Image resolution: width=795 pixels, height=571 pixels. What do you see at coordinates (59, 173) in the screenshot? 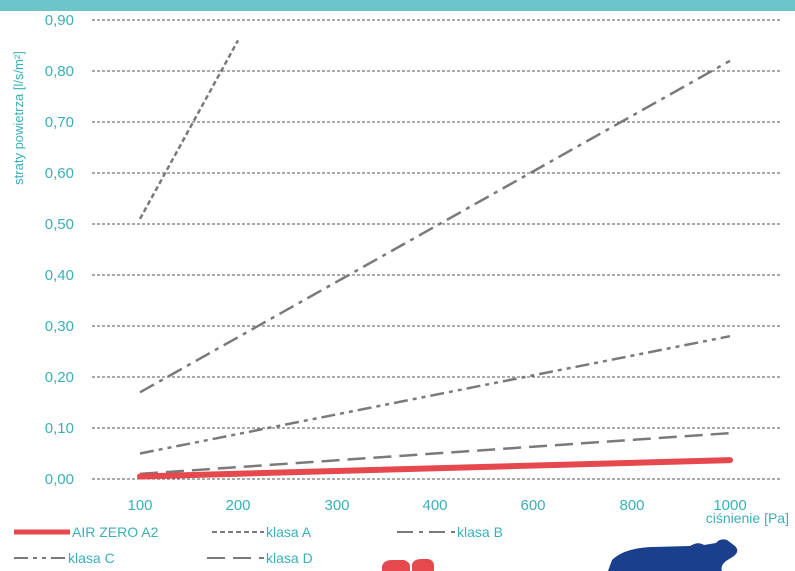
I see `y-tick-label: 0,60` at bounding box center [59, 173].